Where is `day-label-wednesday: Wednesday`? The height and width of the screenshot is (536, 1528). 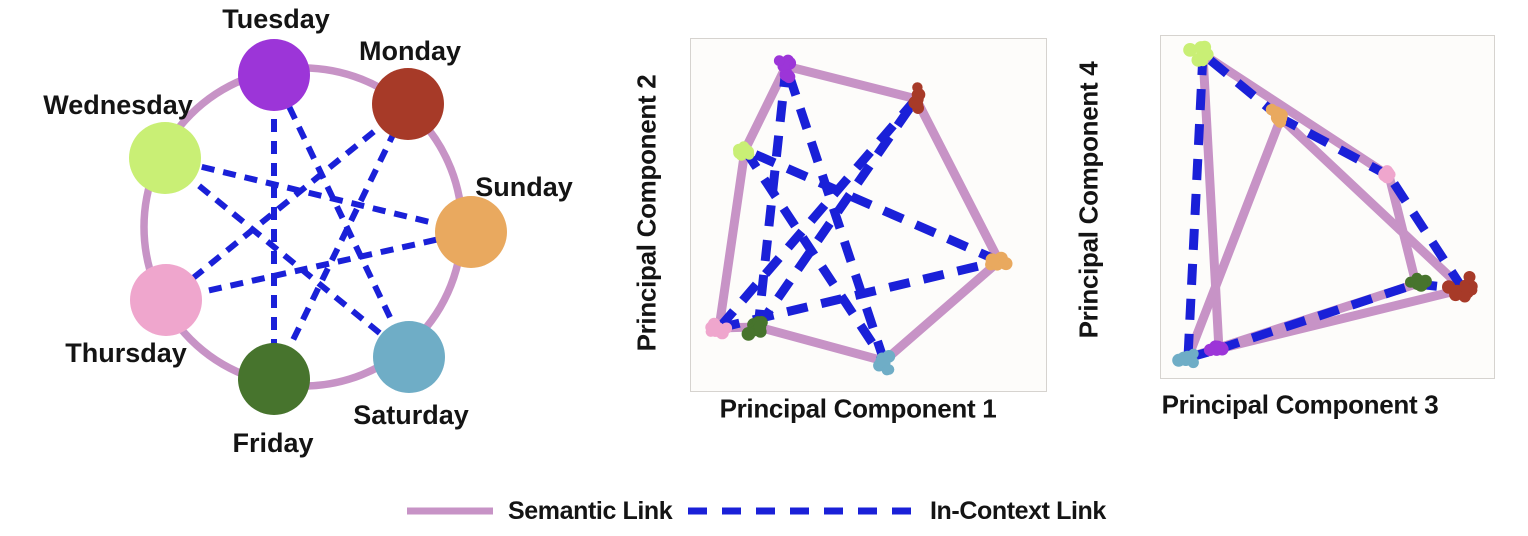
day-label-wednesday: Wednesday is located at coordinates (118, 105).